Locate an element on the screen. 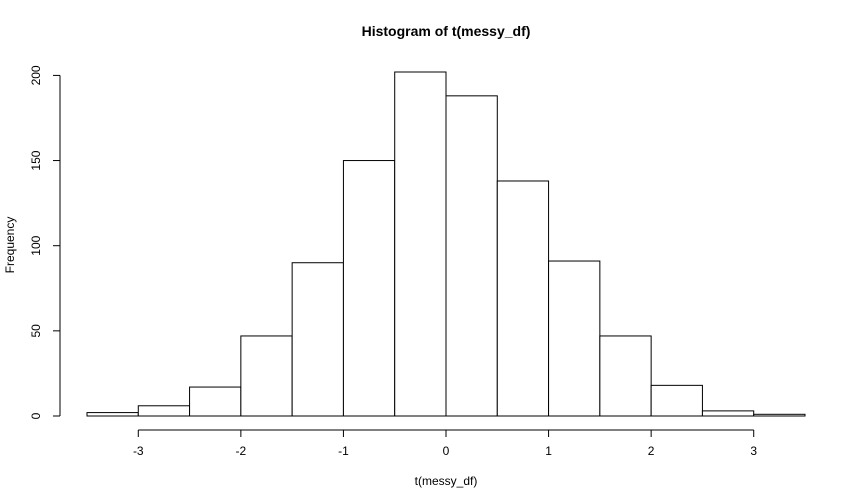  y-axis: 0 50 100 150 200 is located at coordinates (45, 242).